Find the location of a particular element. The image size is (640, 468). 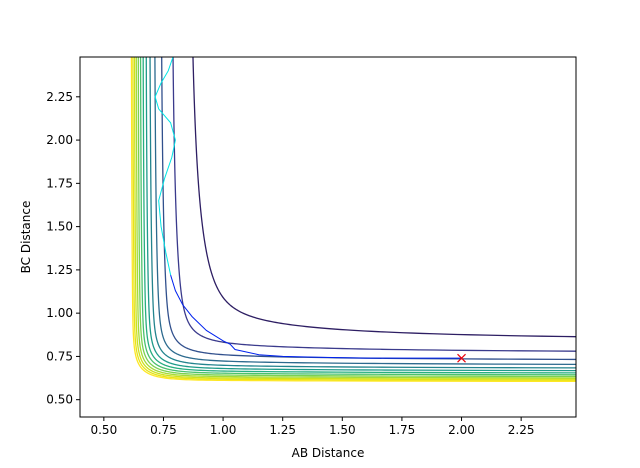

x-tick-label: 2.25 is located at coordinates (521, 430).